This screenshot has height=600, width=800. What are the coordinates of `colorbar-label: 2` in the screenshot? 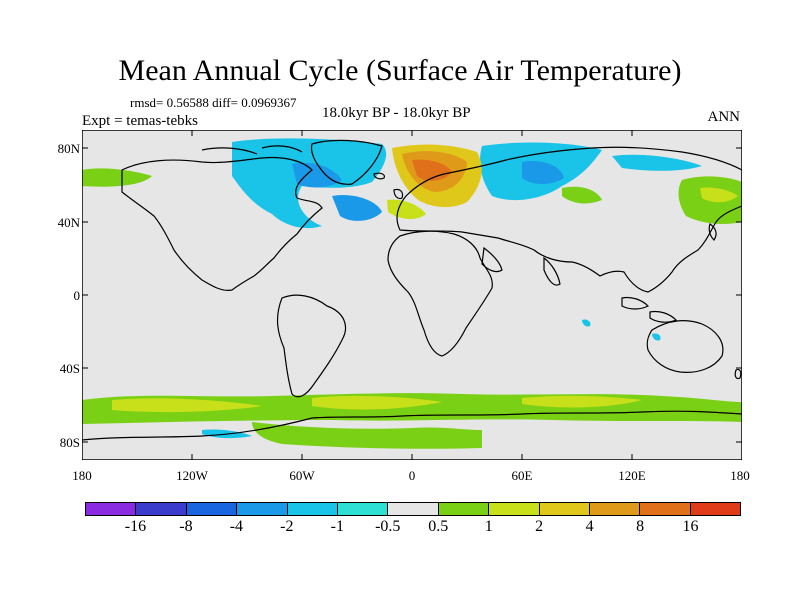 It's located at (539, 526).